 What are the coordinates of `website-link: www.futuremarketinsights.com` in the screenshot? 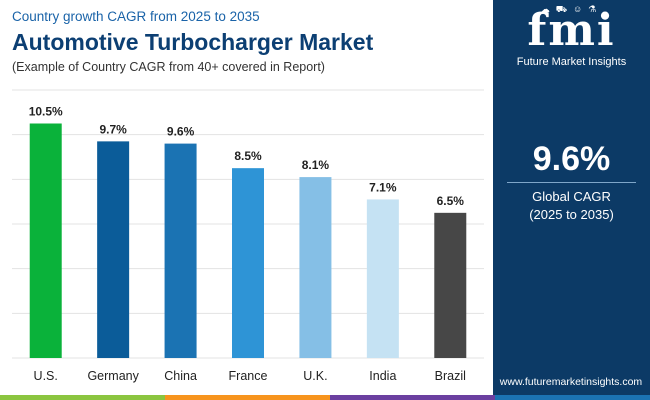 It's located at (571, 382).